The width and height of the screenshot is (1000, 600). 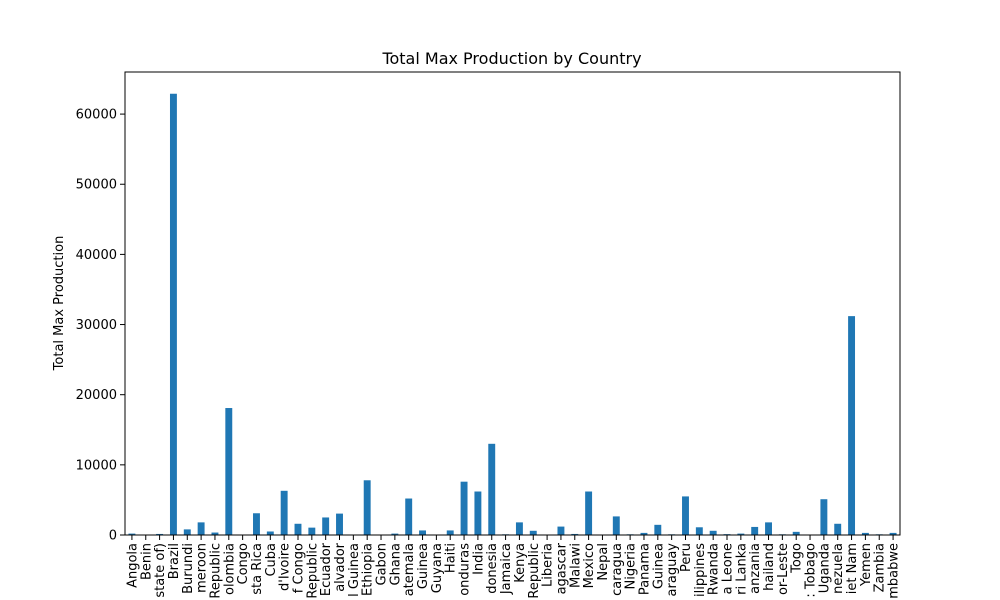 What do you see at coordinates (437, 568) in the screenshot?
I see `x-tick-label: Guyana` at bounding box center [437, 568].